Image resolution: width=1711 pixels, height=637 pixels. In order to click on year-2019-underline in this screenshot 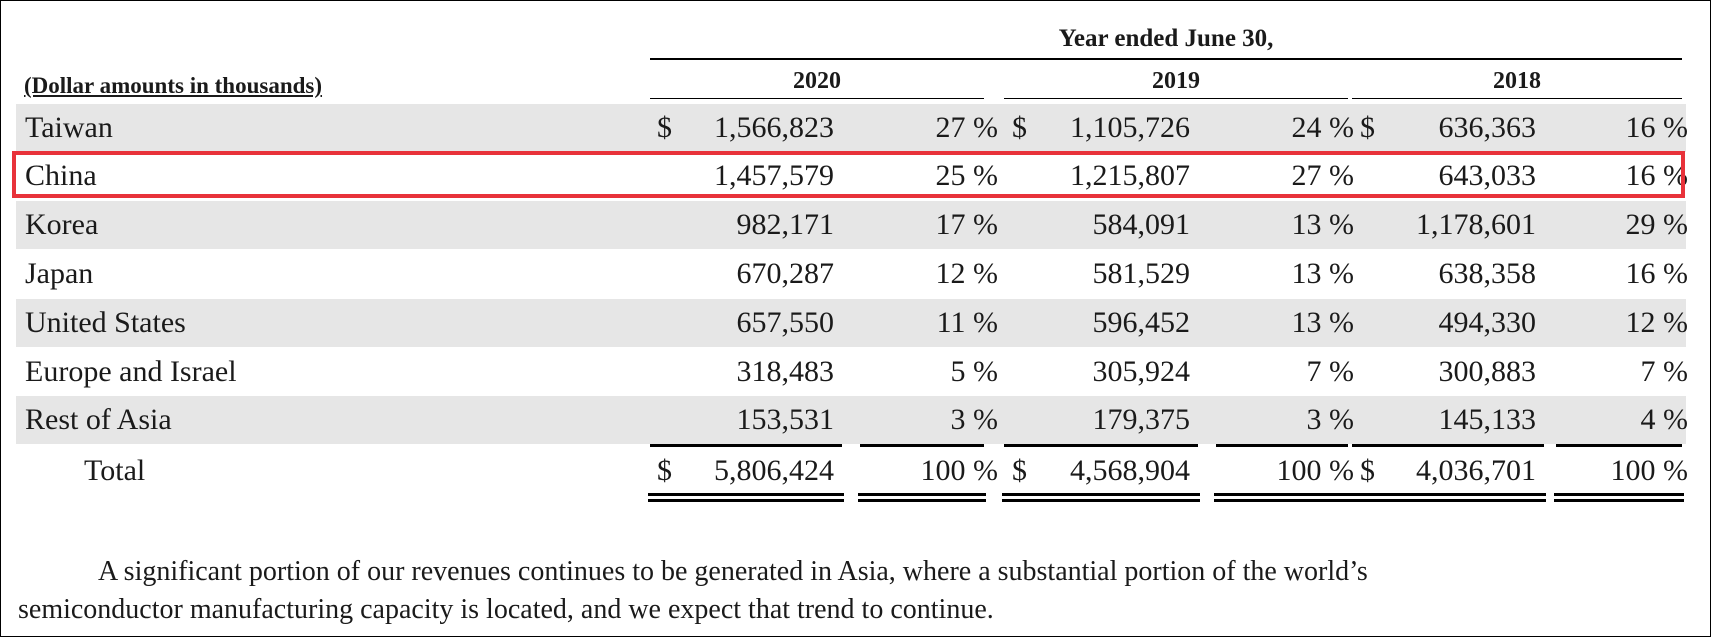, I will do `click(1176, 98)`.